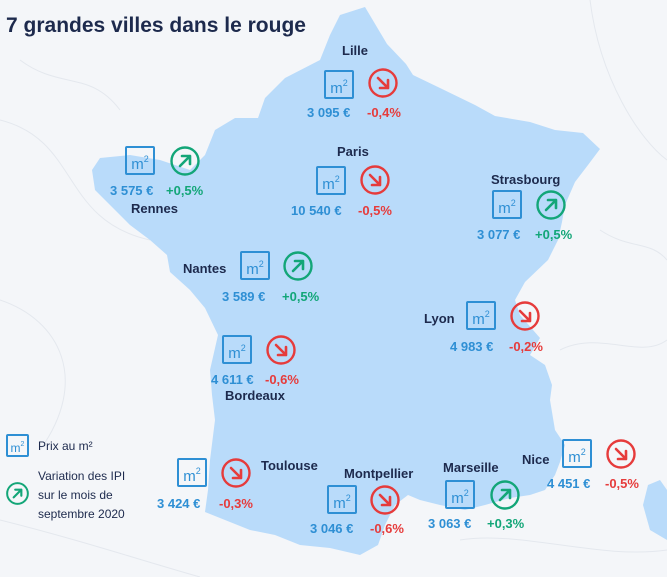 This screenshot has height=577, width=667. I want to click on variation-strasbourg: +0,5%, so click(554, 234).